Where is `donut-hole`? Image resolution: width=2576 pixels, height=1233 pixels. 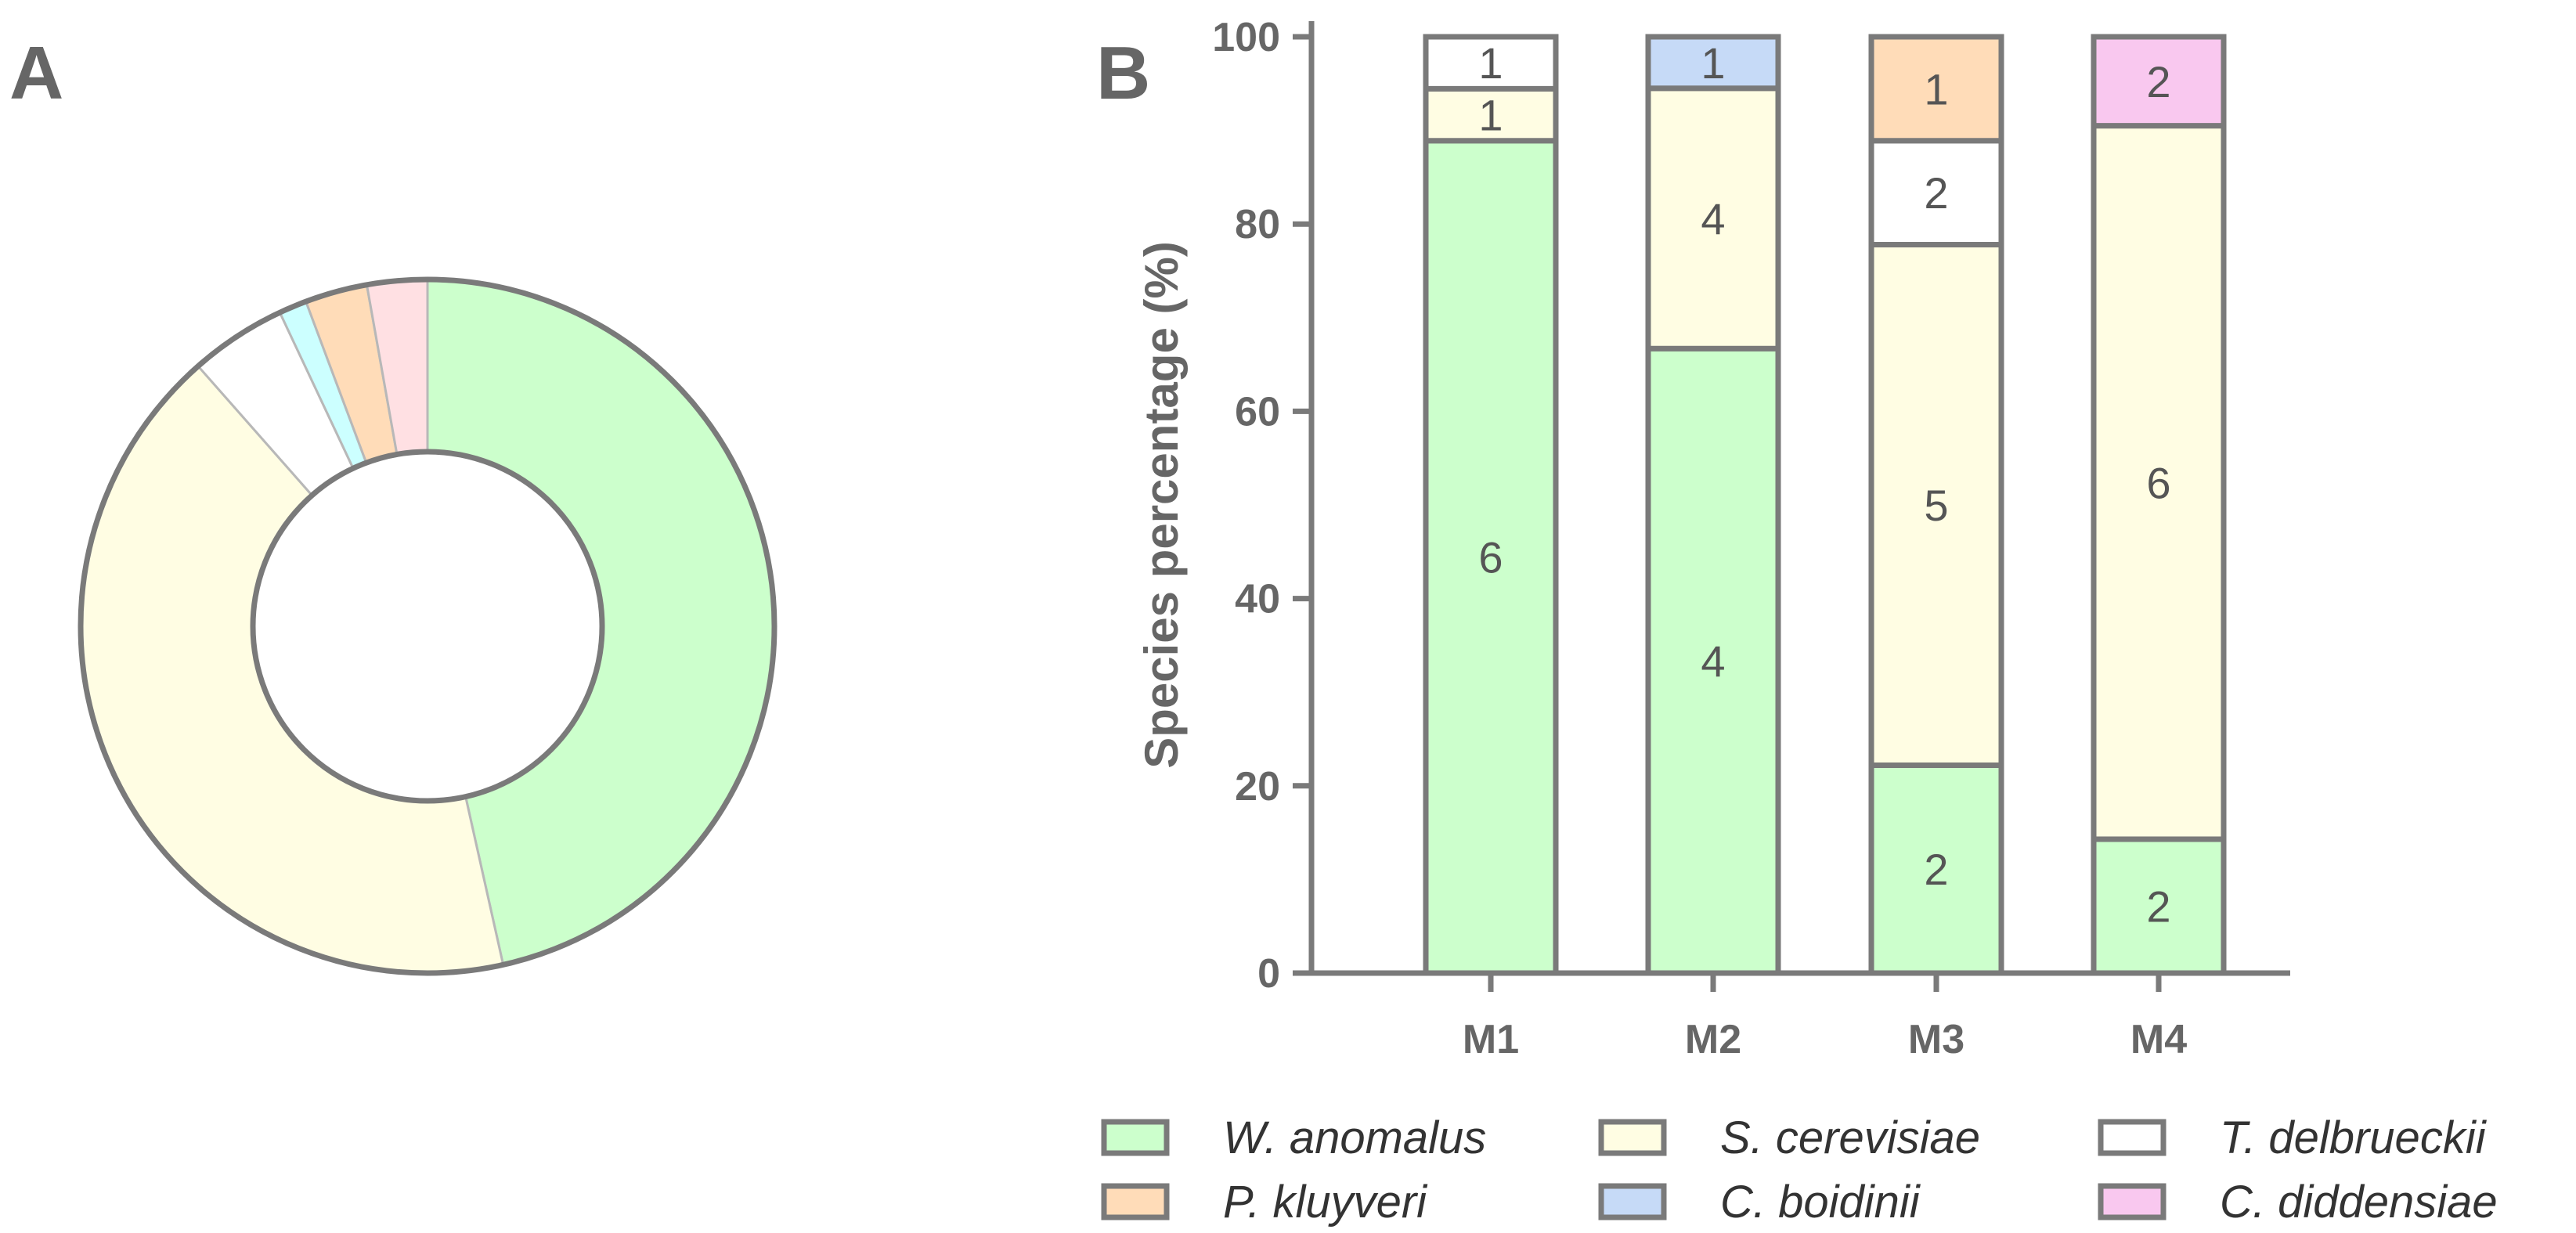 donut-hole is located at coordinates (428, 626).